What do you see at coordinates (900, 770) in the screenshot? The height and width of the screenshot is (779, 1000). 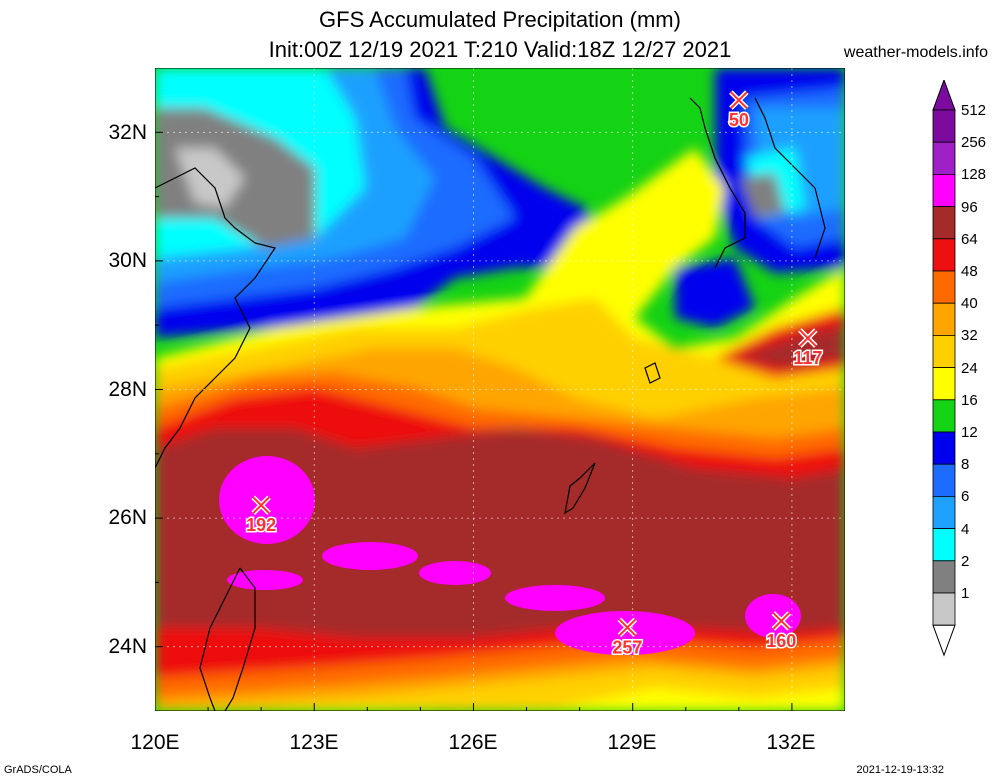 I see `footer-timestamp: 2021-12-19-13:32` at bounding box center [900, 770].